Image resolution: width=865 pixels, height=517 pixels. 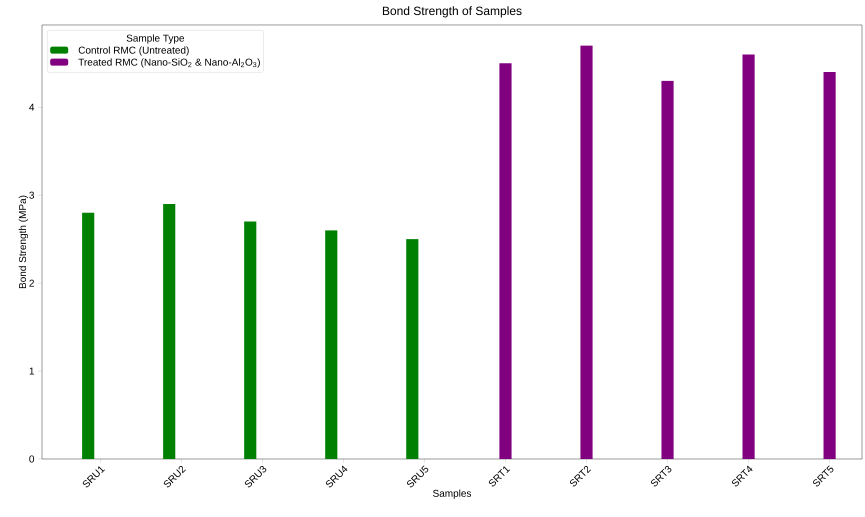 I want to click on y-tick-label: 0, so click(x=31, y=459).